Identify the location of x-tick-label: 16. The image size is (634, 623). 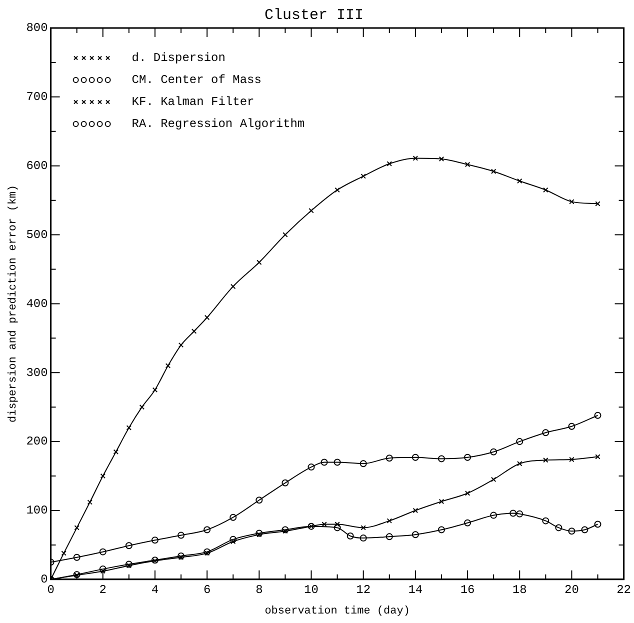
(467, 589).